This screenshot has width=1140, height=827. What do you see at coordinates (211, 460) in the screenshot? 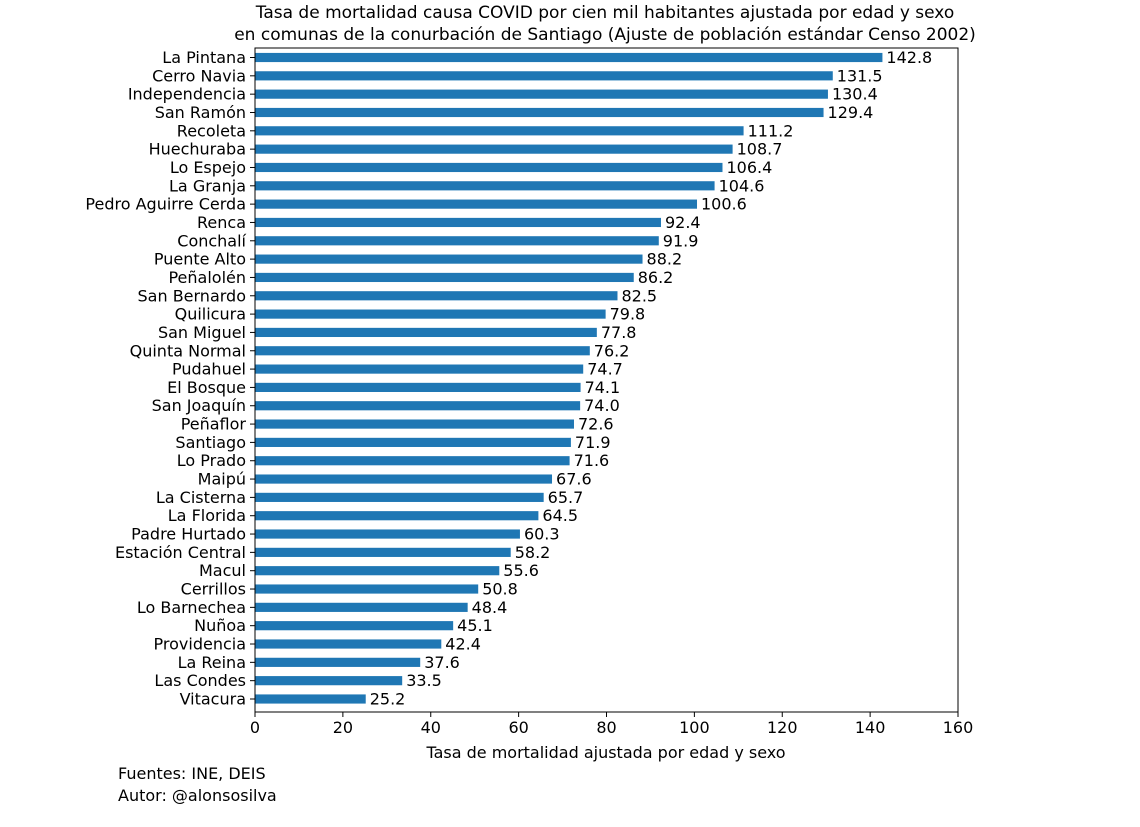
I see `y-tick-label: Lo Prado` at bounding box center [211, 460].